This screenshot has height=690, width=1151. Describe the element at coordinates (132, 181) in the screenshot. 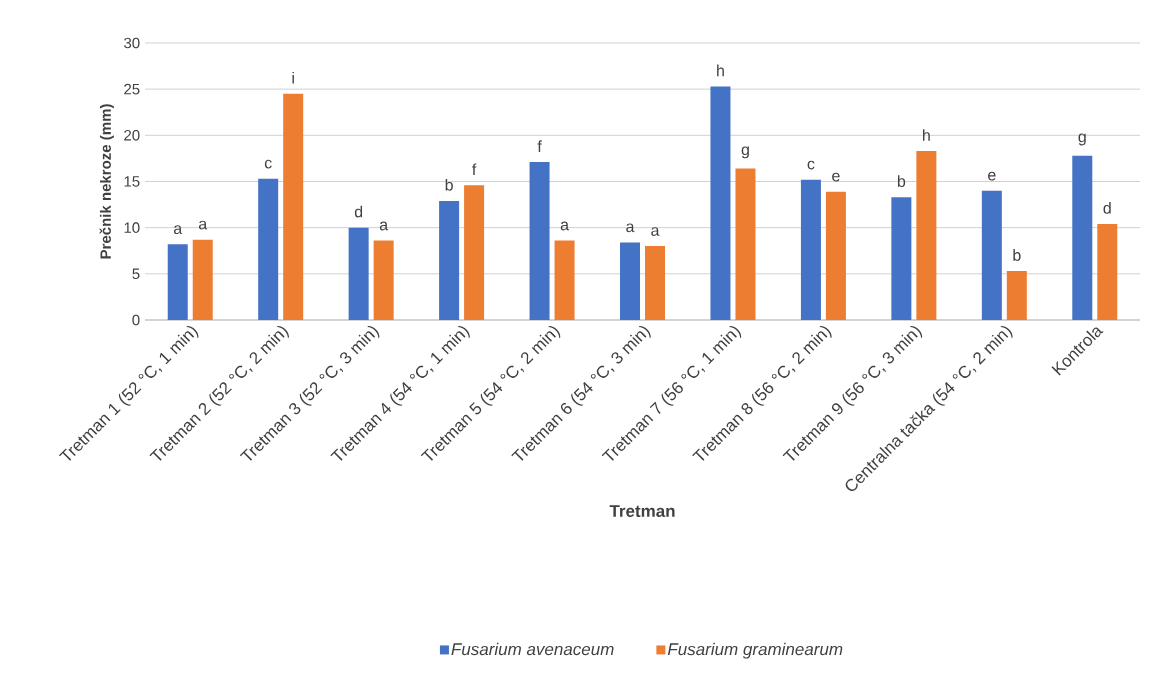

I see `y-tick-label: 15` at that location.